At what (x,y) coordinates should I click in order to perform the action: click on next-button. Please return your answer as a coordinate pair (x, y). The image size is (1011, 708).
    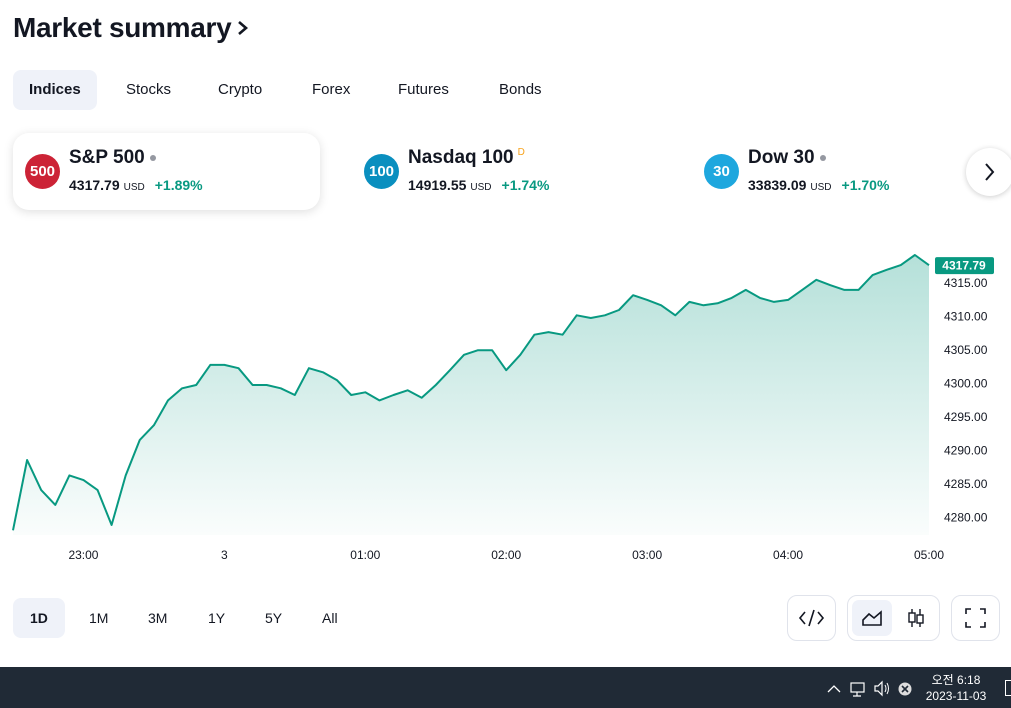
    Looking at the image, I should click on (988, 172).